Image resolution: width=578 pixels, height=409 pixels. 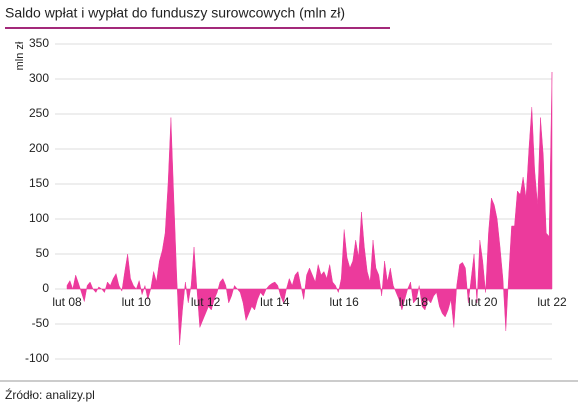 What do you see at coordinates (206, 302) in the screenshot?
I see `x-tick-label: lut 12` at bounding box center [206, 302].